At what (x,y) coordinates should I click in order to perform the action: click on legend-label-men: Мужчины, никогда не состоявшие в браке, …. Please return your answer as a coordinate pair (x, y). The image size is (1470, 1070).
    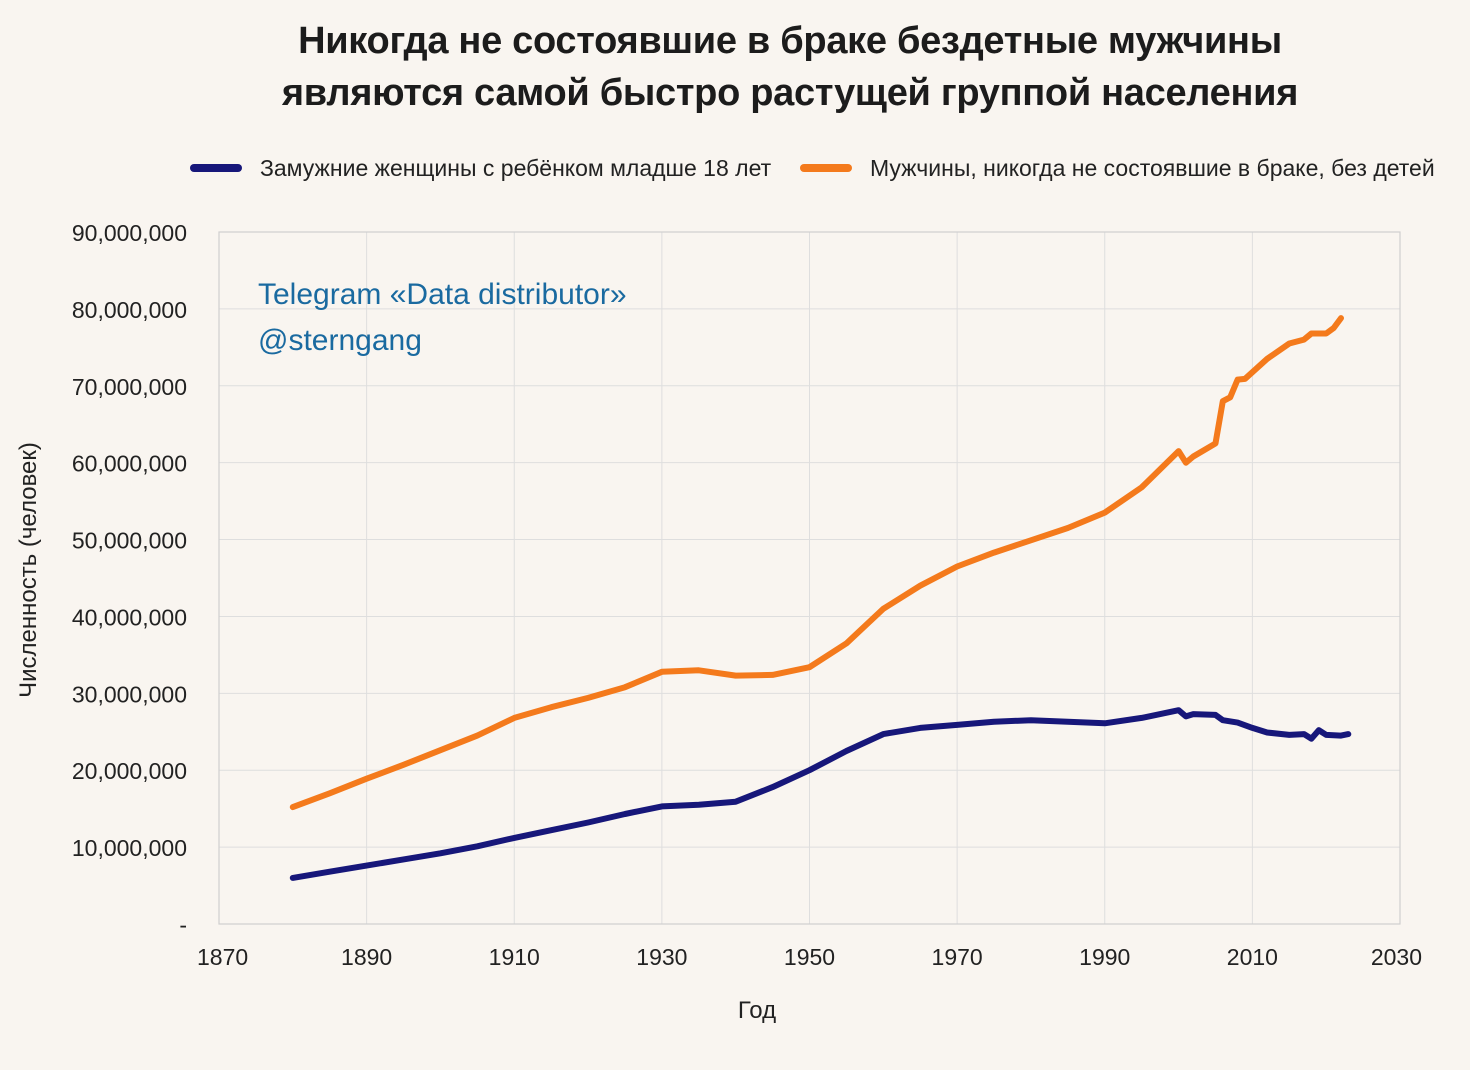
    Looking at the image, I should click on (1152, 167).